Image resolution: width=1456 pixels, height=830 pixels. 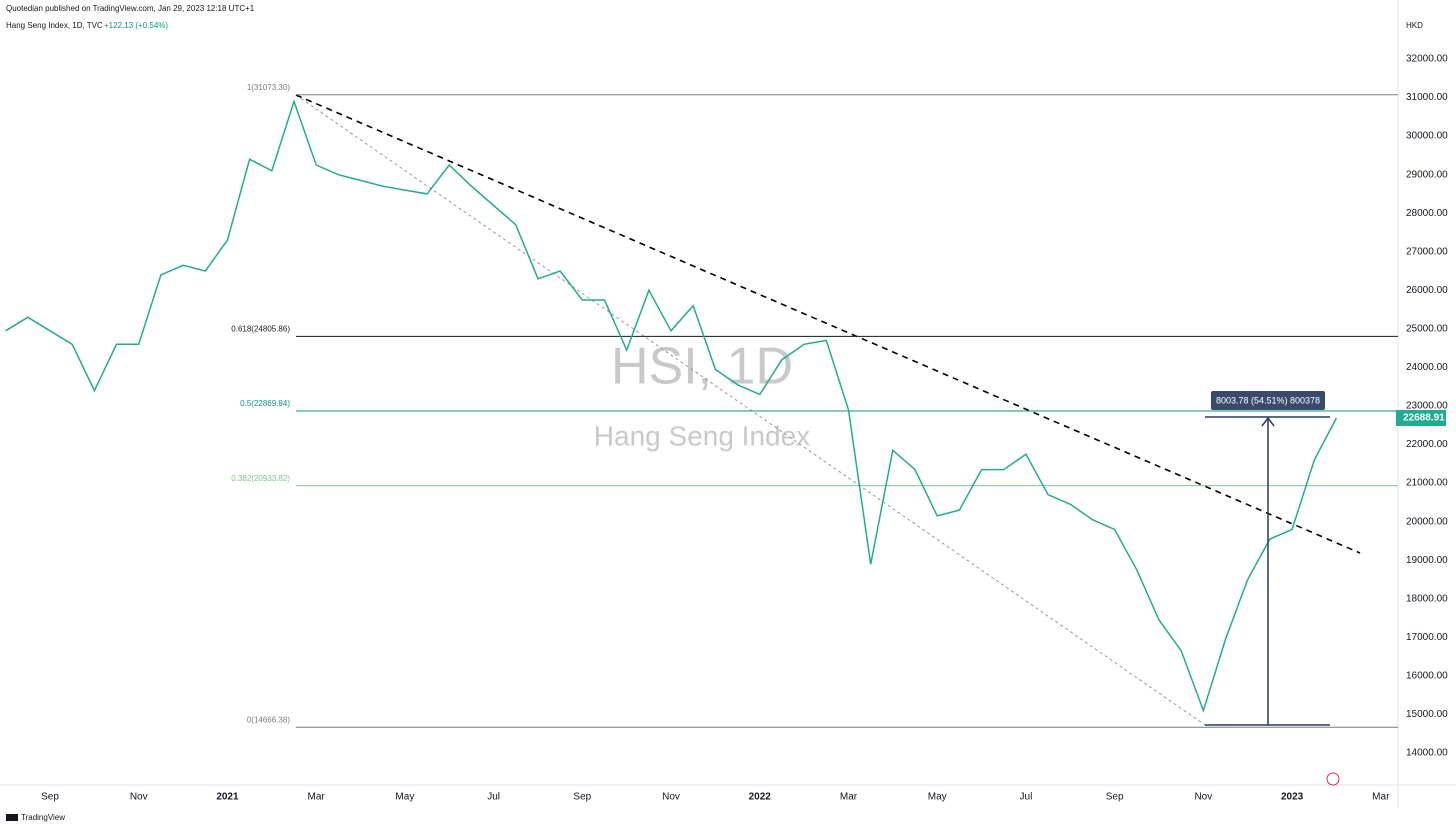 What do you see at coordinates (1427, 521) in the screenshot?
I see `y-tick-label: 20000.00` at bounding box center [1427, 521].